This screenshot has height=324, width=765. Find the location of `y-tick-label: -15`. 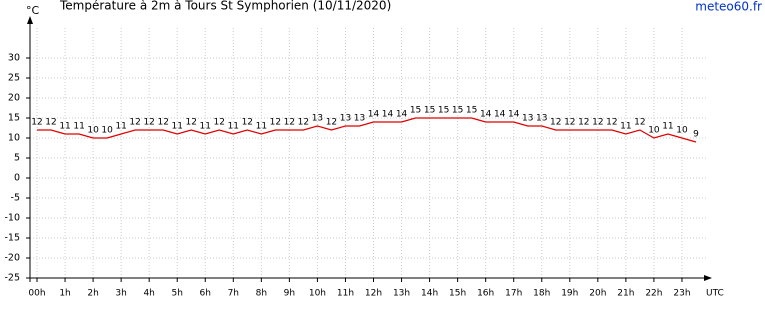

y-tick-label: -15 is located at coordinates (12, 238).